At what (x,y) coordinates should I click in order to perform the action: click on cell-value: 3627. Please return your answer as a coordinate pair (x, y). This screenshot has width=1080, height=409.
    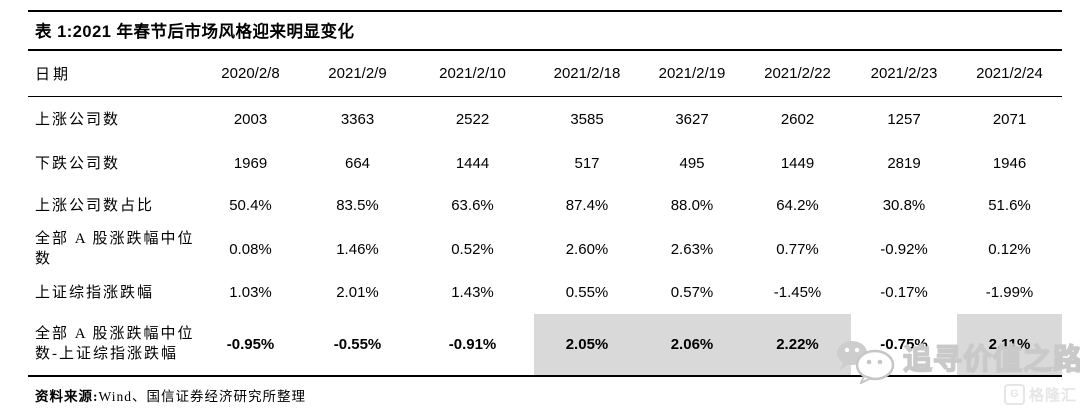
    Looking at the image, I should click on (692, 120).